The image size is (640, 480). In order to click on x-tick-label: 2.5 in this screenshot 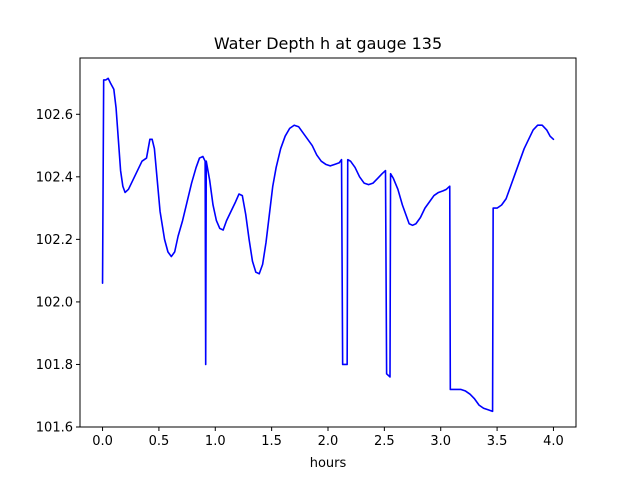, I will do `click(384, 441)`.